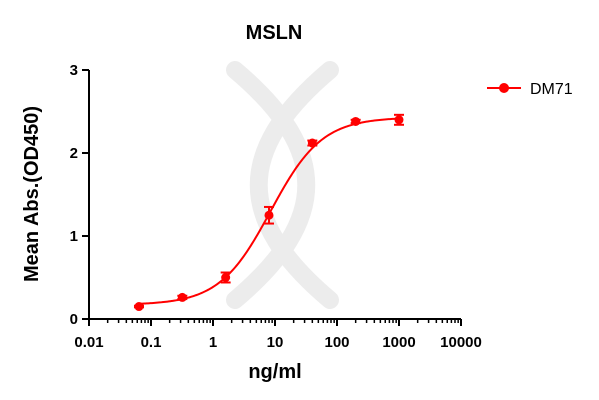 The height and width of the screenshot is (400, 599). I want to click on x-tick-label: 10000, so click(461, 342).